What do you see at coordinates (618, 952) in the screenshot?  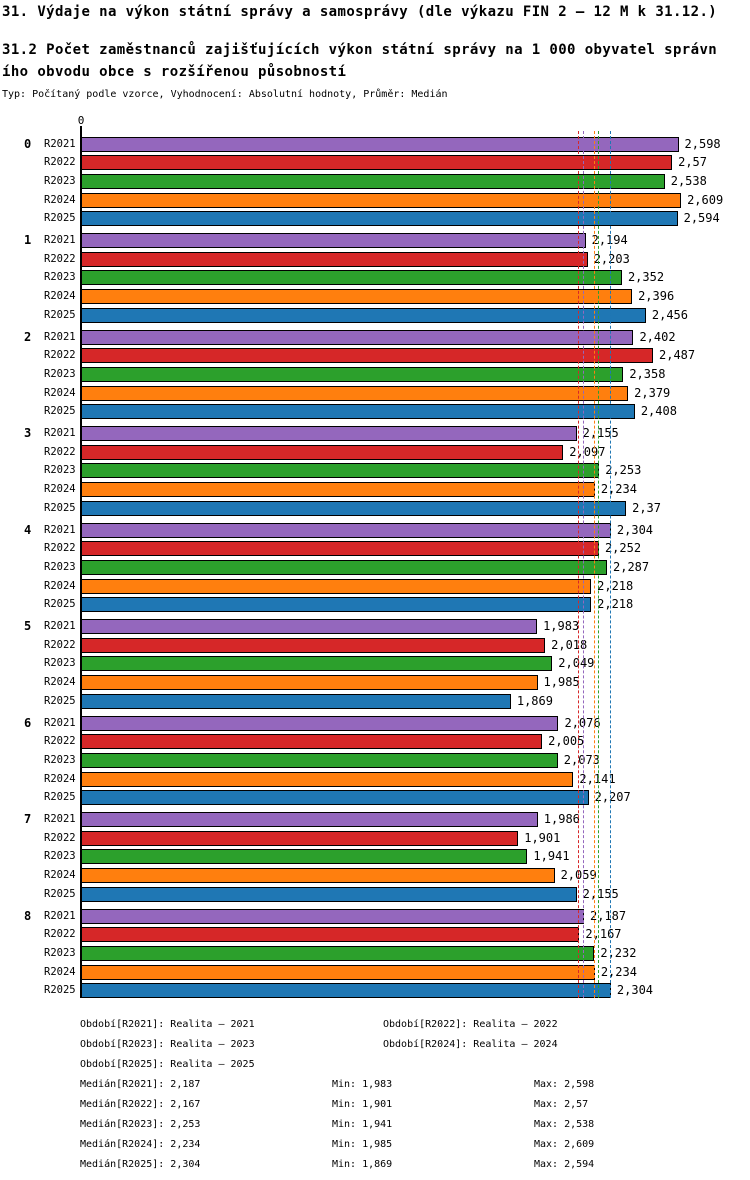 I see `chart-value-label: 2,232` at bounding box center [618, 952].